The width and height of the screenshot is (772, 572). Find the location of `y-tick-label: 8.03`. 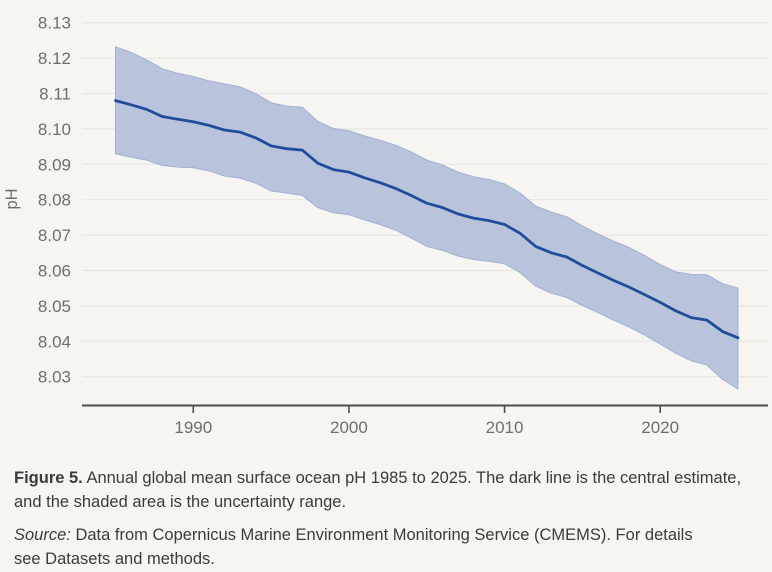

y-tick-label: 8.03 is located at coordinates (54, 377).